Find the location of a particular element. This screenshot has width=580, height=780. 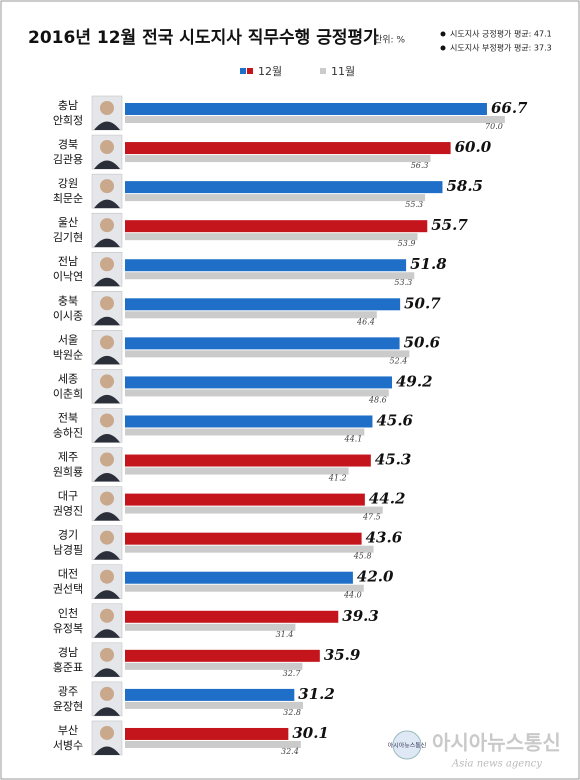

governor-label: 원희룡 is located at coordinates (68, 472).